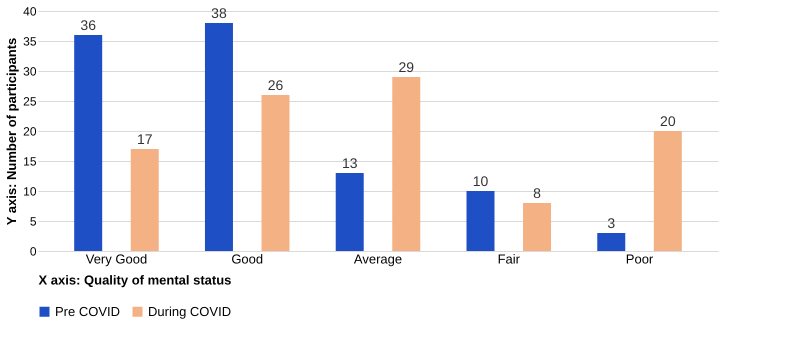 The width and height of the screenshot is (787, 352). What do you see at coordinates (640, 259) in the screenshot?
I see `x-tick-label: Poor` at bounding box center [640, 259].